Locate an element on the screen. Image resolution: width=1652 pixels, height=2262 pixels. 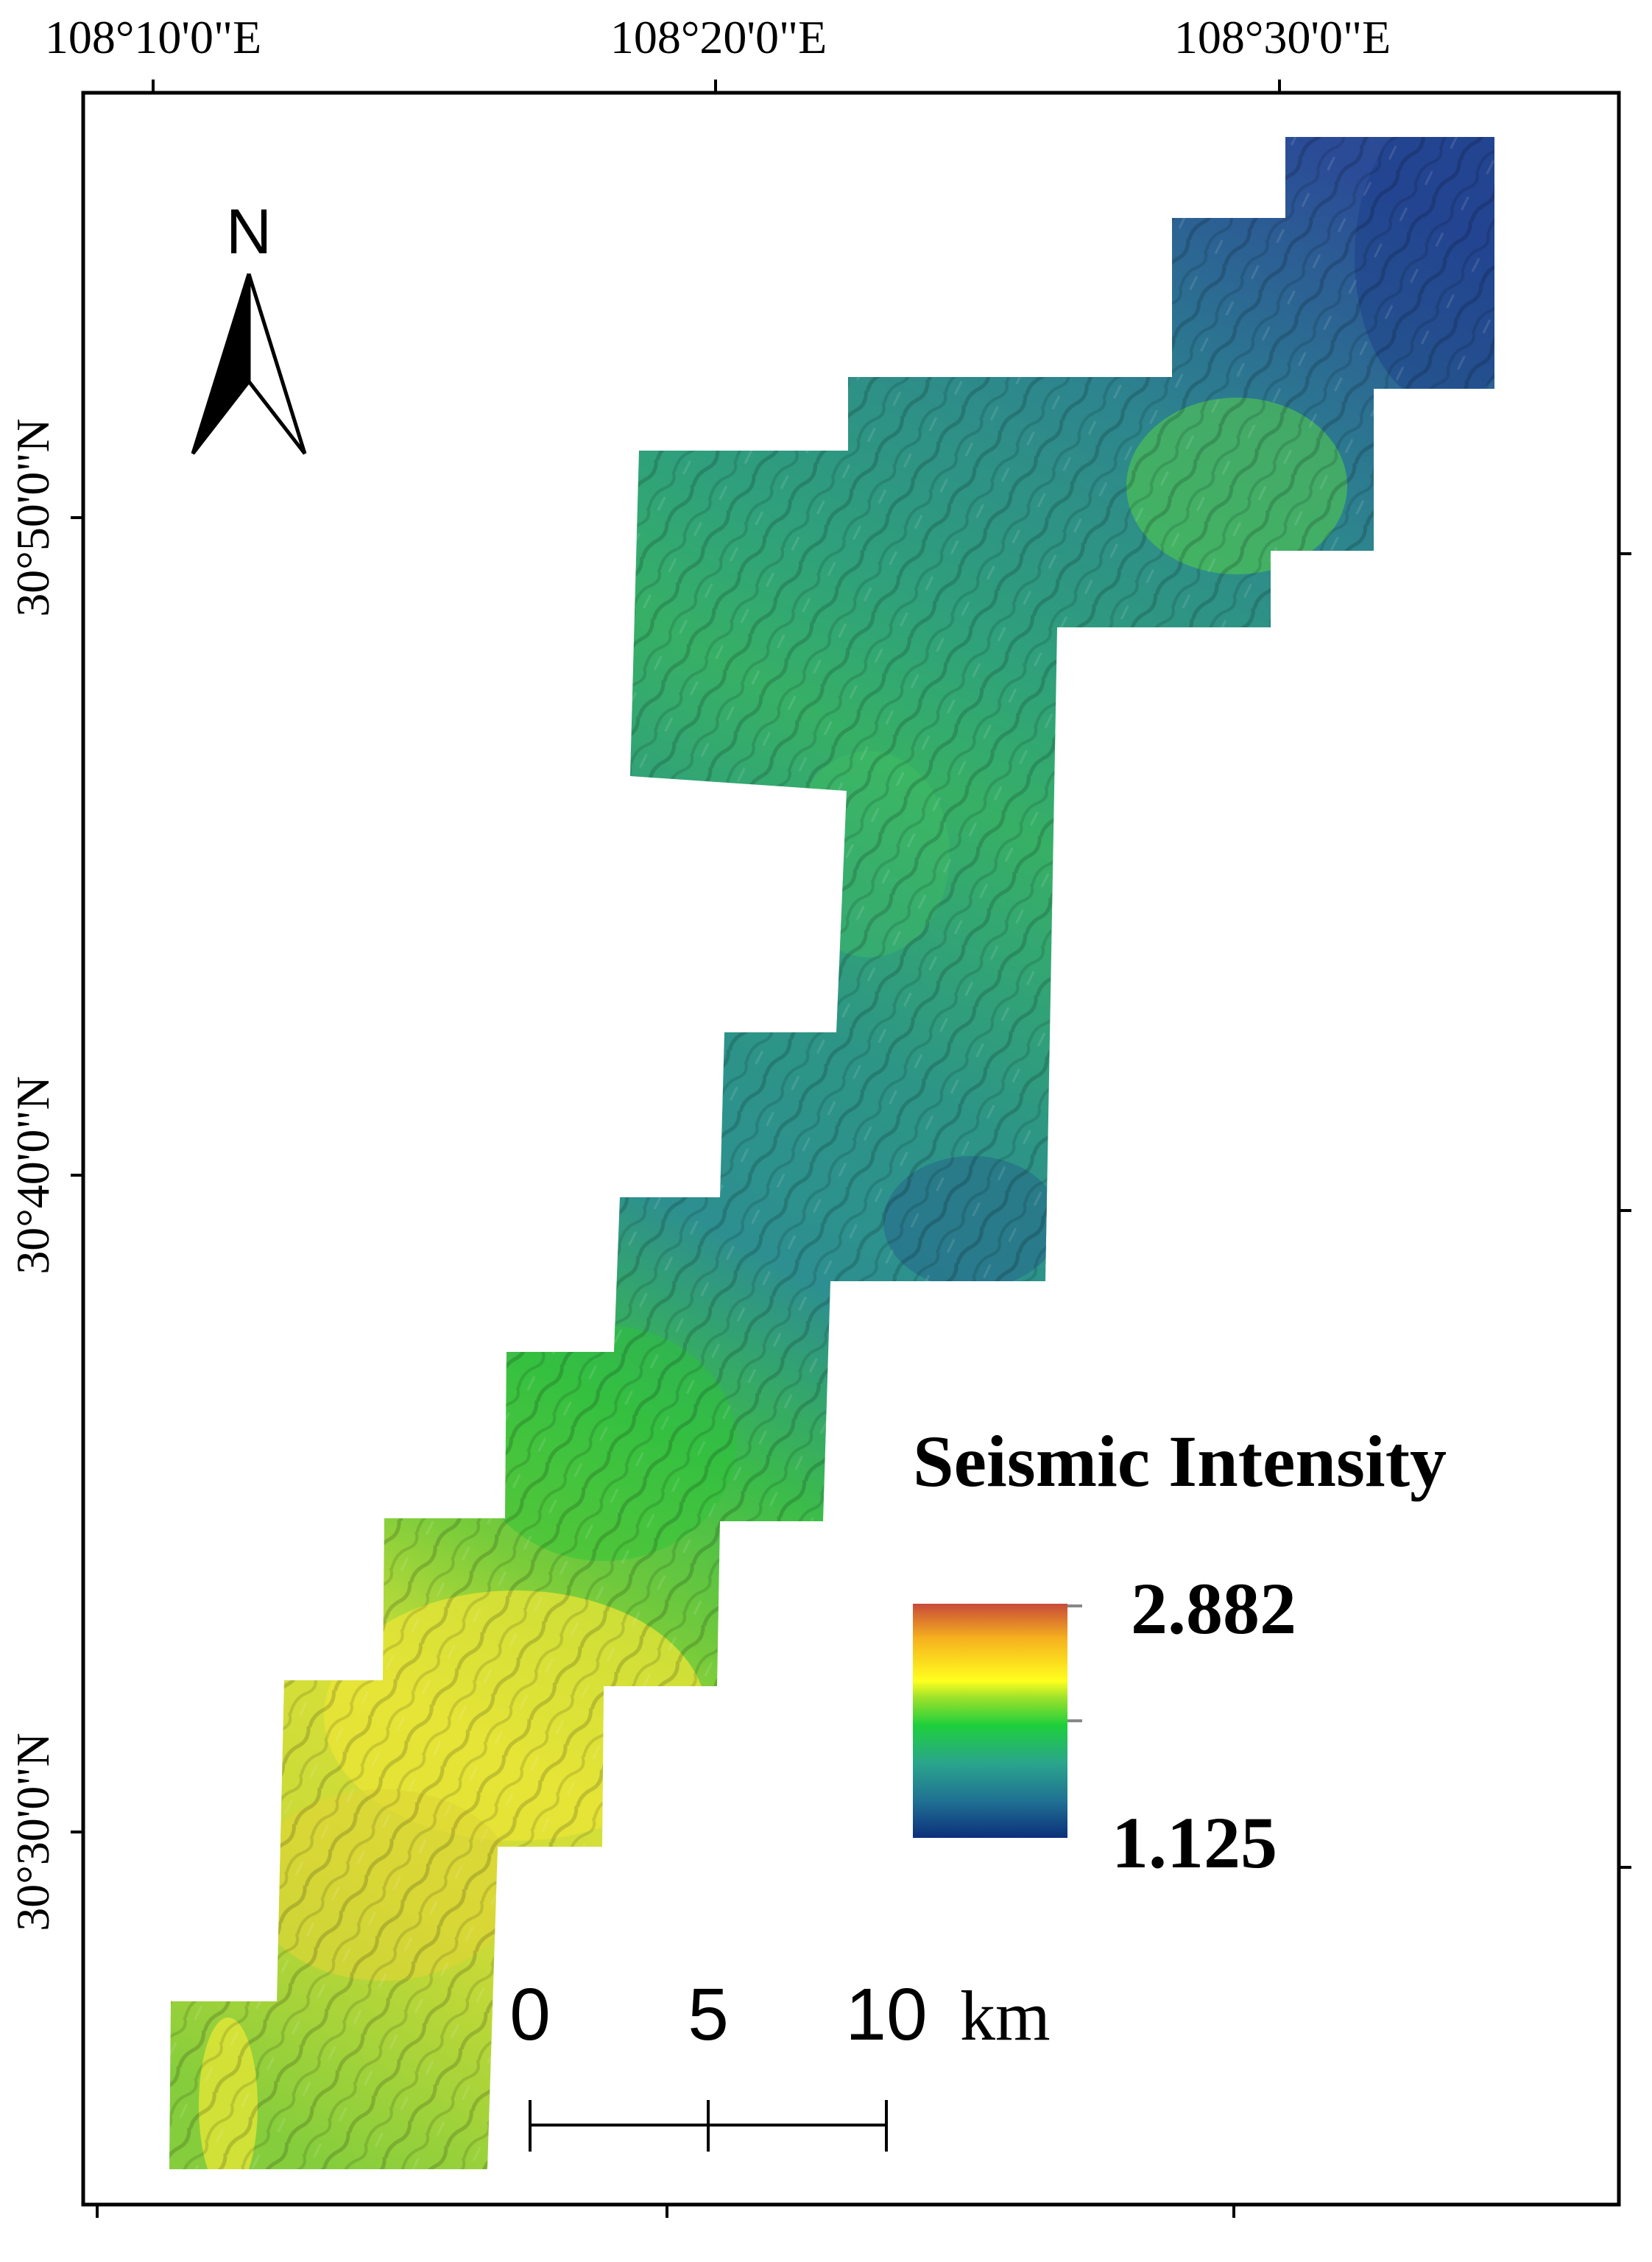
legend-color-ramp is located at coordinates (990, 1721).